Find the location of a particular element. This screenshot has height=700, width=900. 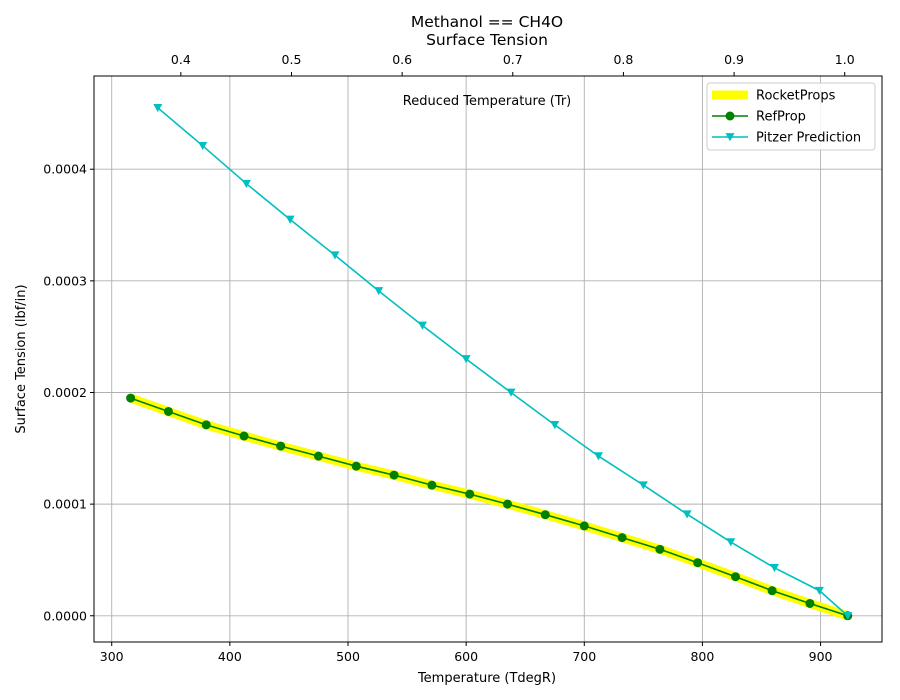

y-tick-label: 0.0001 is located at coordinates (65, 504).